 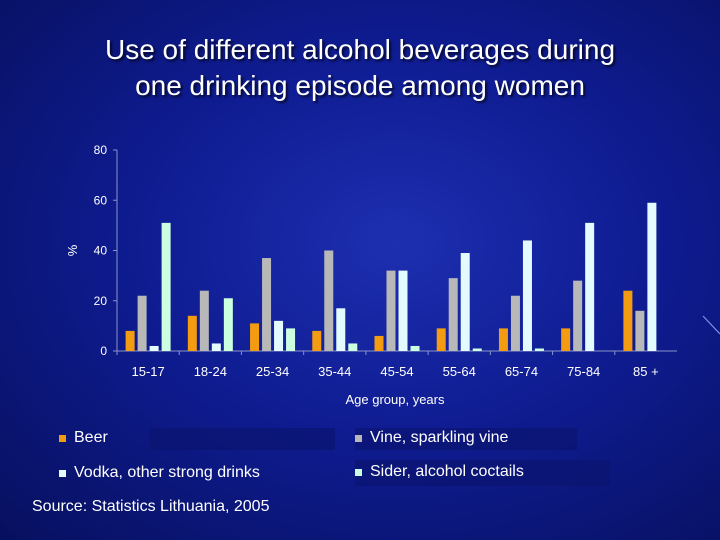 What do you see at coordinates (358, 438) in the screenshot?
I see `legend-swatch-vine` at bounding box center [358, 438].